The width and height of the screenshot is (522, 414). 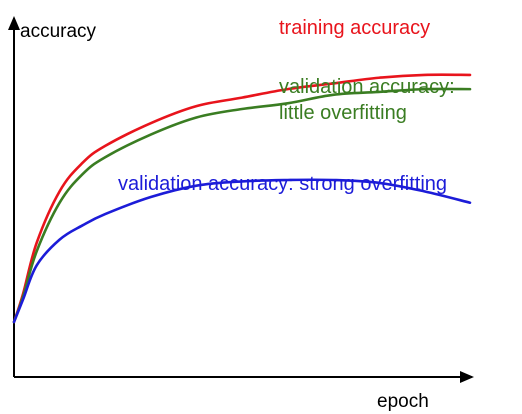 I want to click on x-axis-label: epoch, so click(x=403, y=401).